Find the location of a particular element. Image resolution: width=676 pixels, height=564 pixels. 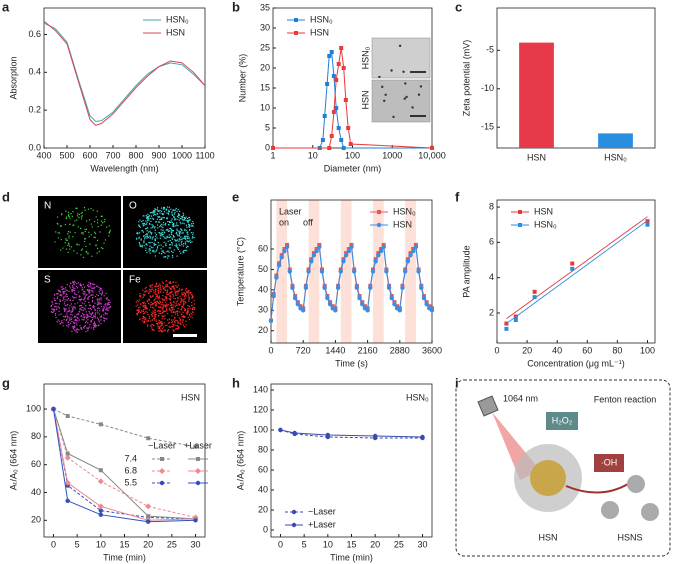

laser-on-band is located at coordinates (282, 271).